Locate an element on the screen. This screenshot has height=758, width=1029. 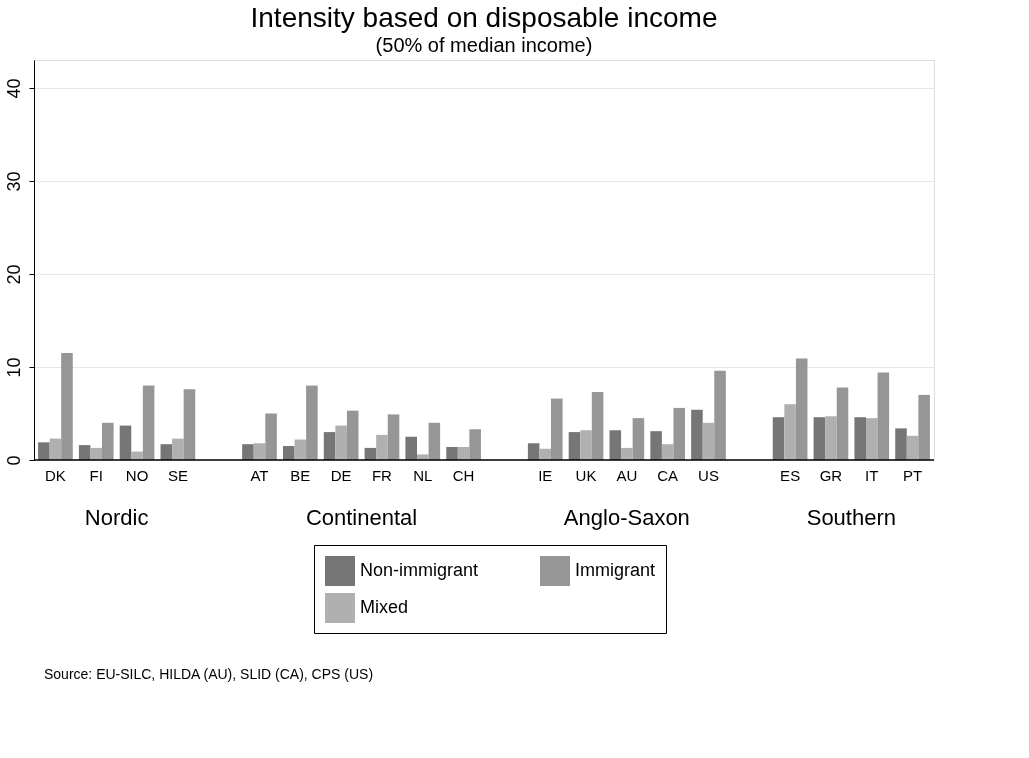
x-tick-label: US is located at coordinates (708, 475).